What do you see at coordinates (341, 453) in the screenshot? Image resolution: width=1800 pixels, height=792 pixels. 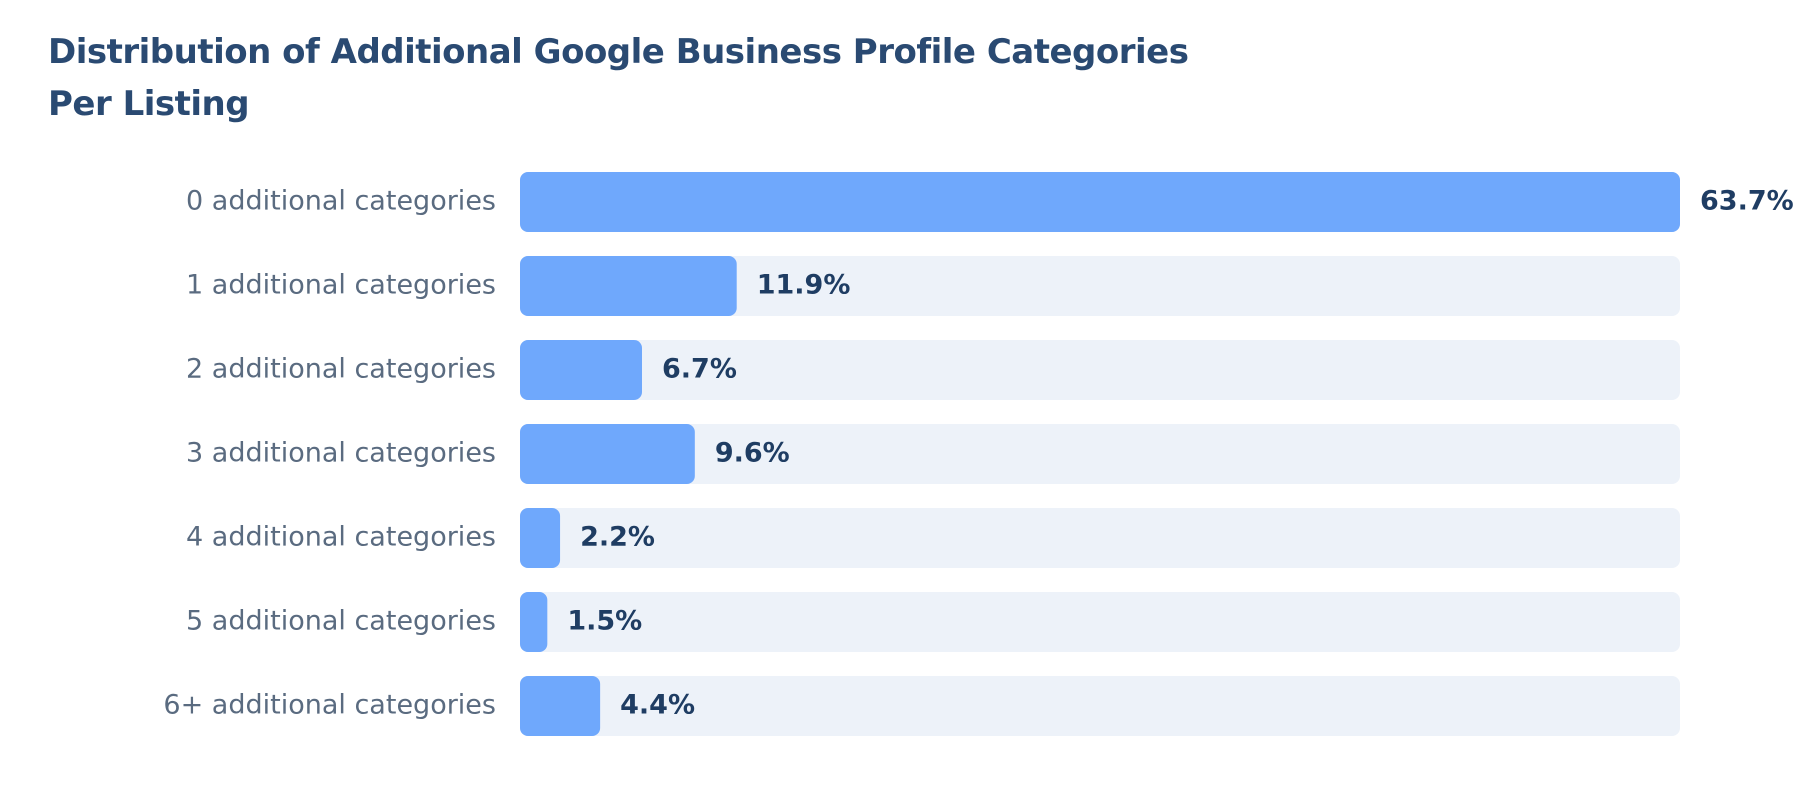 I see `category-label: 3 additional categories` at bounding box center [341, 453].